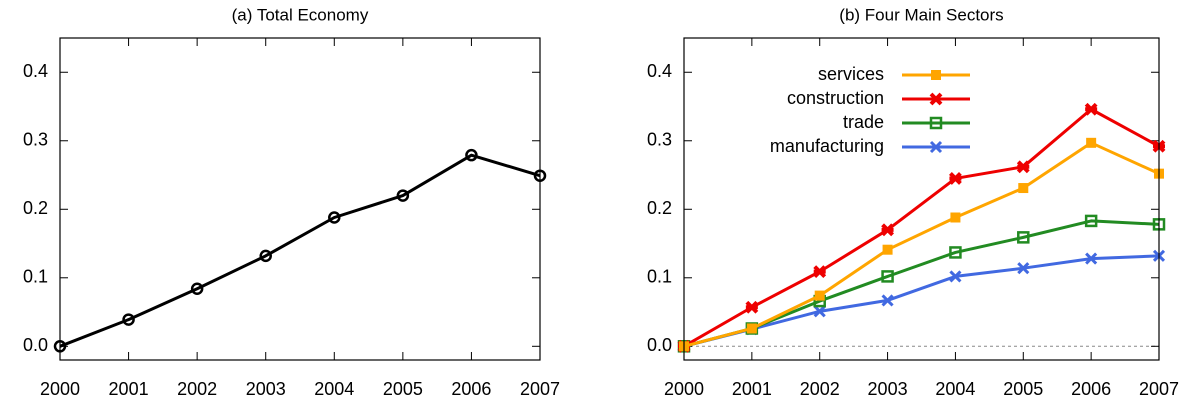 This screenshot has height=407, width=1193. I want to click on legend-label: construction, so click(835, 98).